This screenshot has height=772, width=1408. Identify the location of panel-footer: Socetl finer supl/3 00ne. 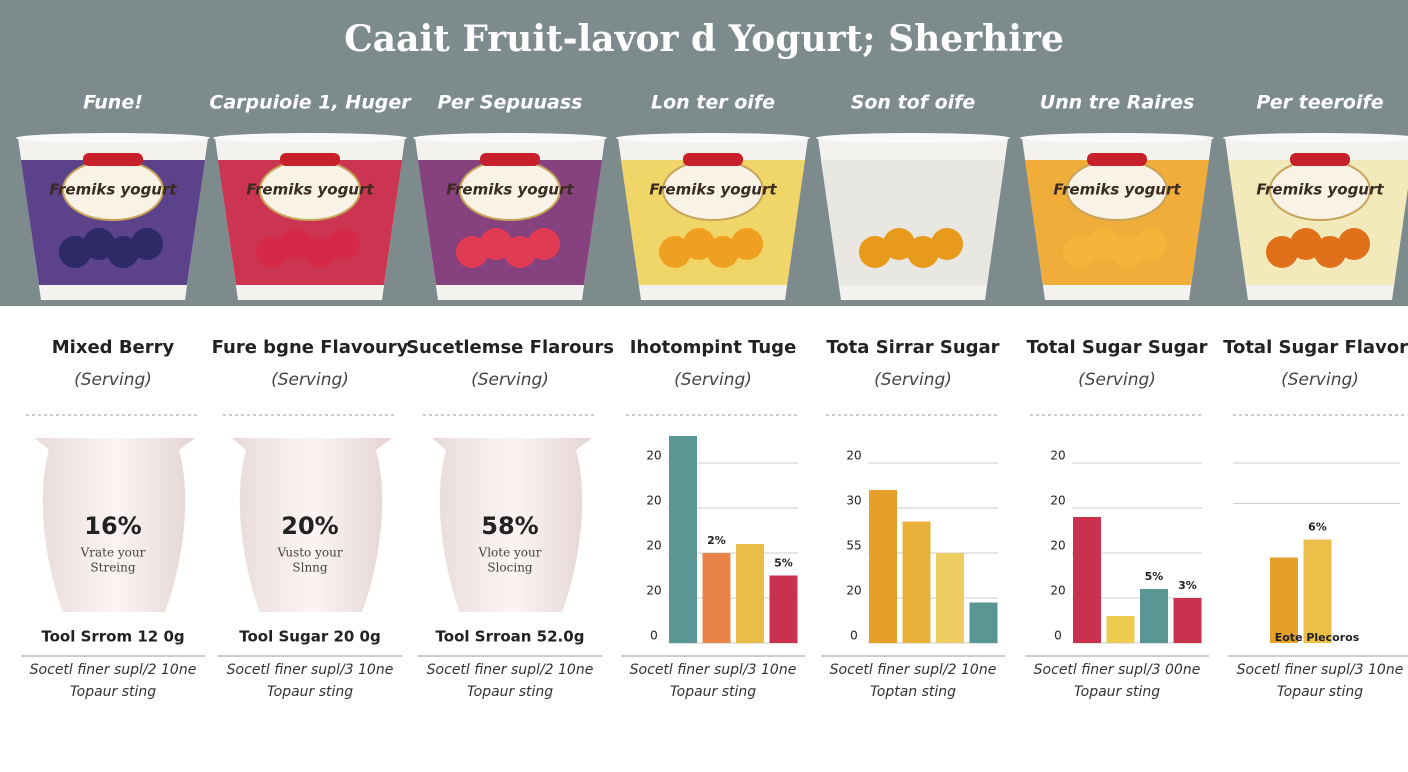
(1117, 670).